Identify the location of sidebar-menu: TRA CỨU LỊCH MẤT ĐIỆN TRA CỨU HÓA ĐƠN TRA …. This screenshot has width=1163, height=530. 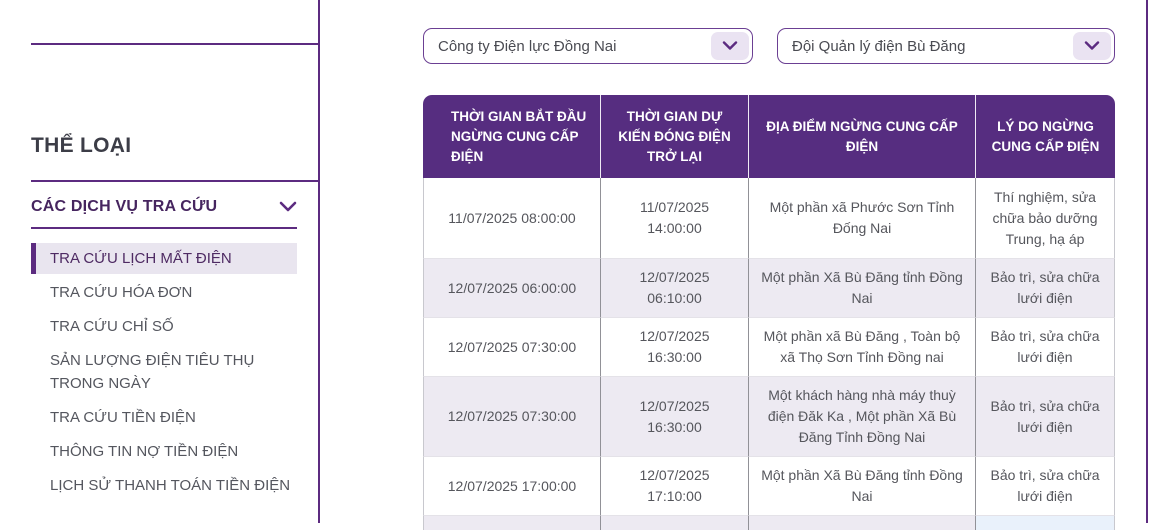
(164, 373).